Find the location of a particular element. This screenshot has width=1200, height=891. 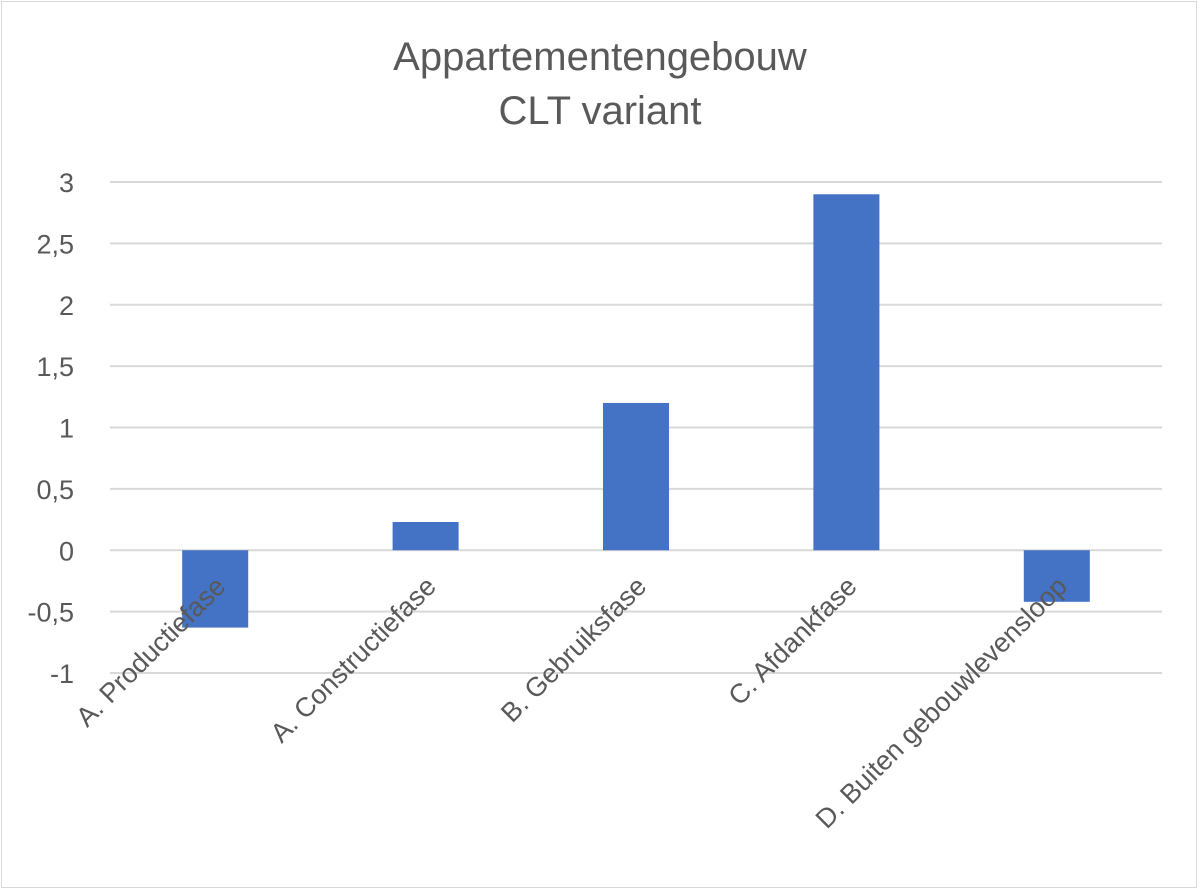

chart-title: Appartementengebouw CLT variant is located at coordinates (600, 84).